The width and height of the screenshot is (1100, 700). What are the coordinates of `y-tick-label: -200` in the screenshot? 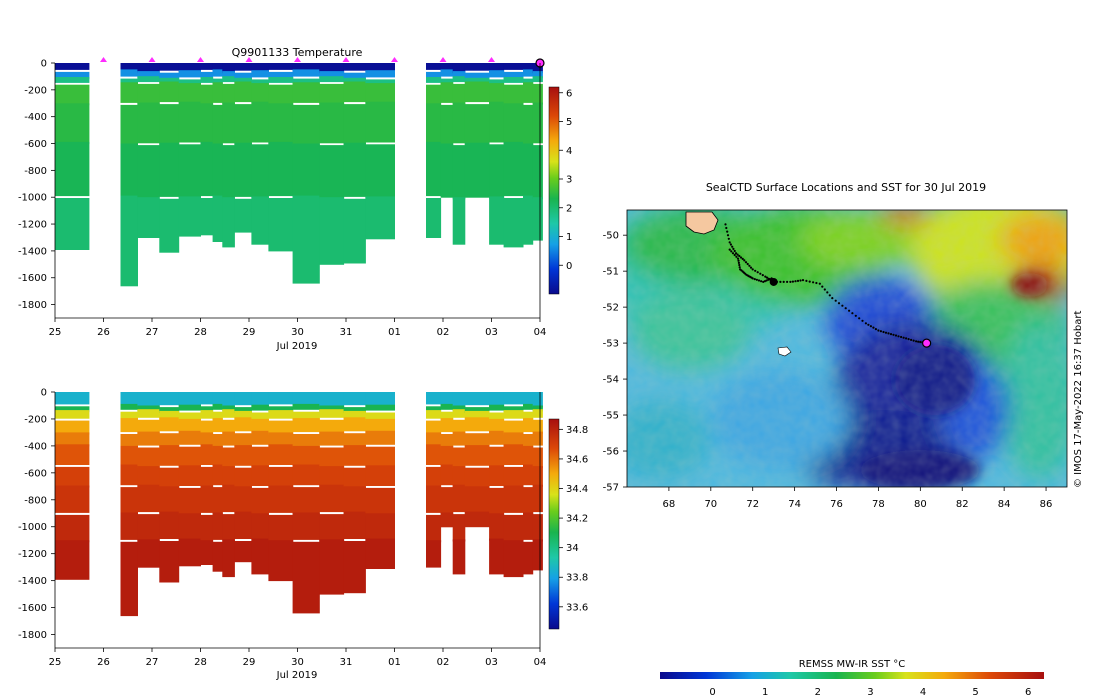 It's located at (35, 90).